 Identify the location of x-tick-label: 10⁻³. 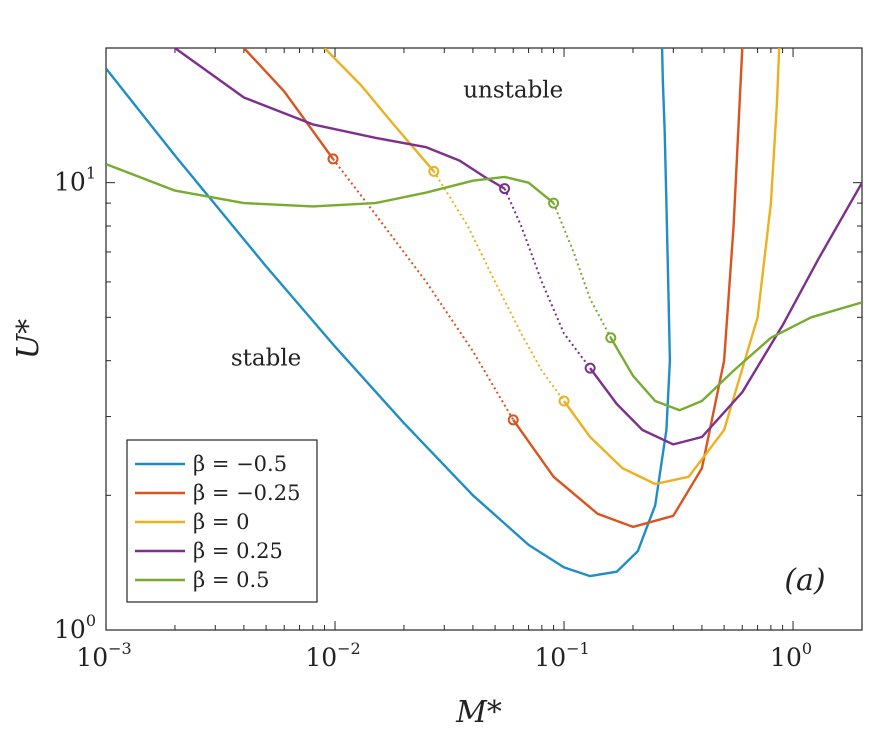
(103, 655).